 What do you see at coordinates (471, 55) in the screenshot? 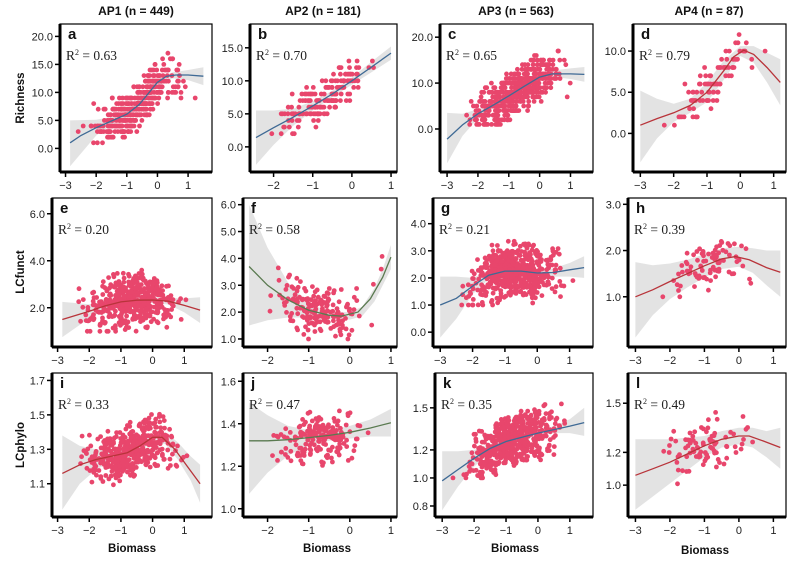
I see `r-squared-label: R2 = 0.65` at bounding box center [471, 55].